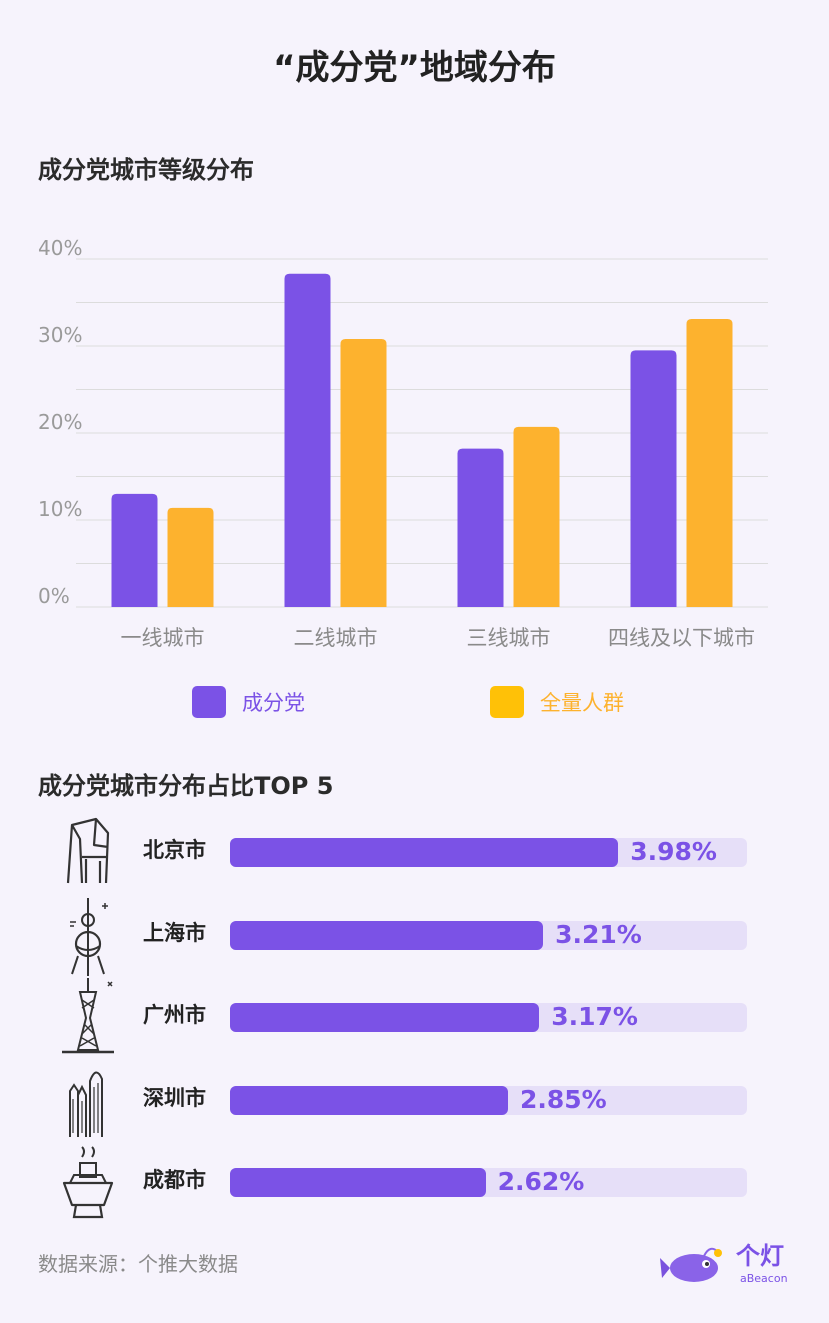 The width and height of the screenshot is (829, 1323). I want to click on x-tick-label: 一线城市, so click(163, 638).